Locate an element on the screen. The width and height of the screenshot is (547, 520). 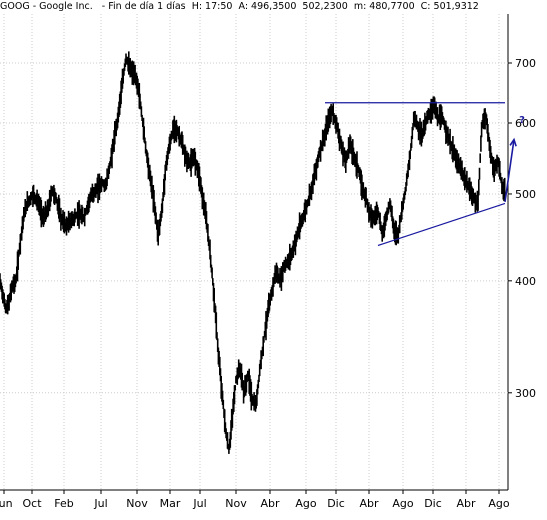
y-tick-label: 500 is located at coordinates (525, 194).